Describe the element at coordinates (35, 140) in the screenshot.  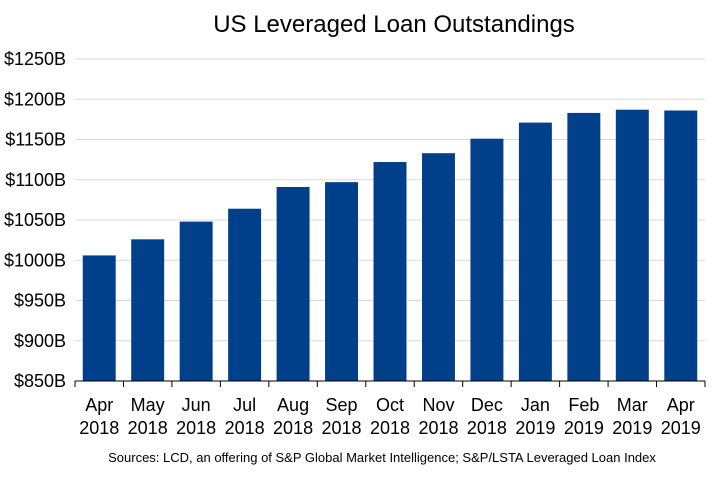
I see `y-tick-label: $1150B` at that location.